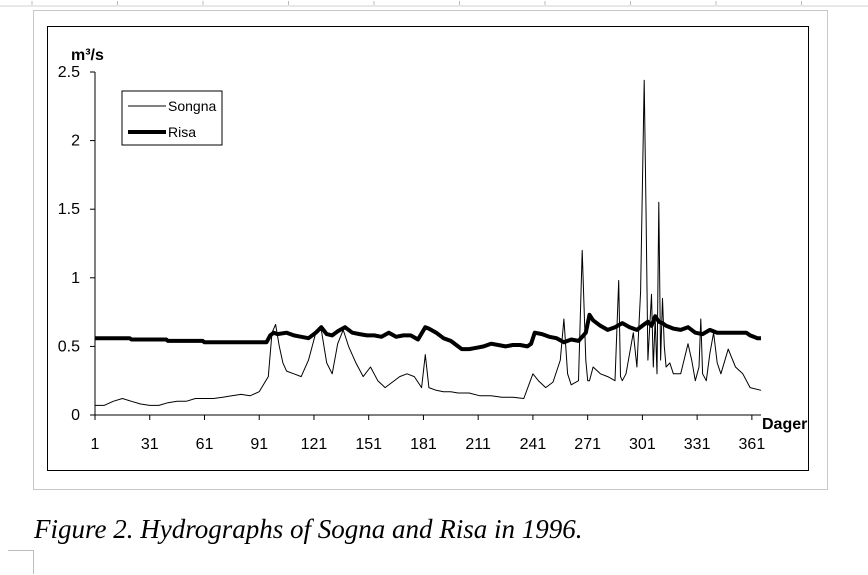  Describe the element at coordinates (192, 106) in the screenshot. I see `legend-label-songna: Songna` at that location.